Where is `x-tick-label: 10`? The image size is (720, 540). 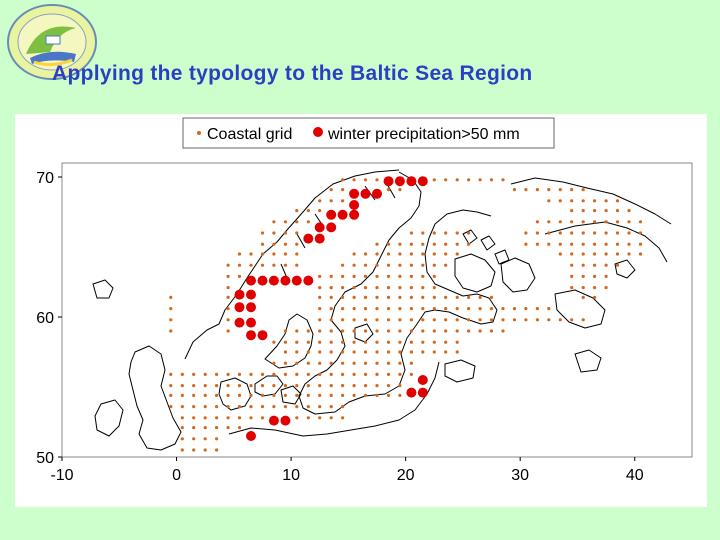
x-tick-label: 10 is located at coordinates (291, 475).